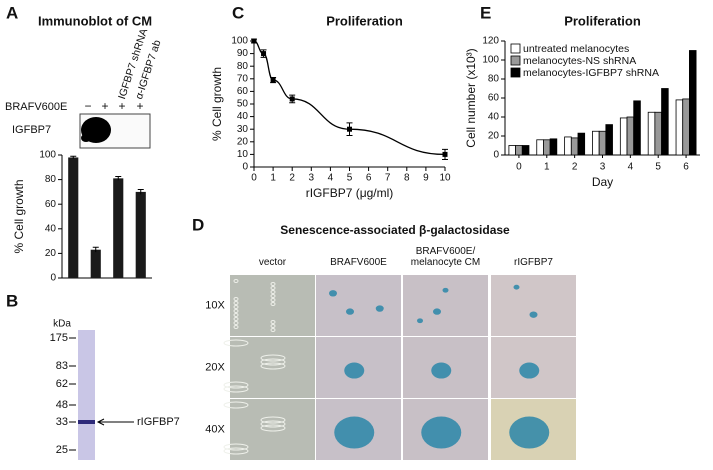  What do you see at coordinates (602, 182) in the screenshot?
I see `x-axis-label: Day` at bounding box center [602, 182].